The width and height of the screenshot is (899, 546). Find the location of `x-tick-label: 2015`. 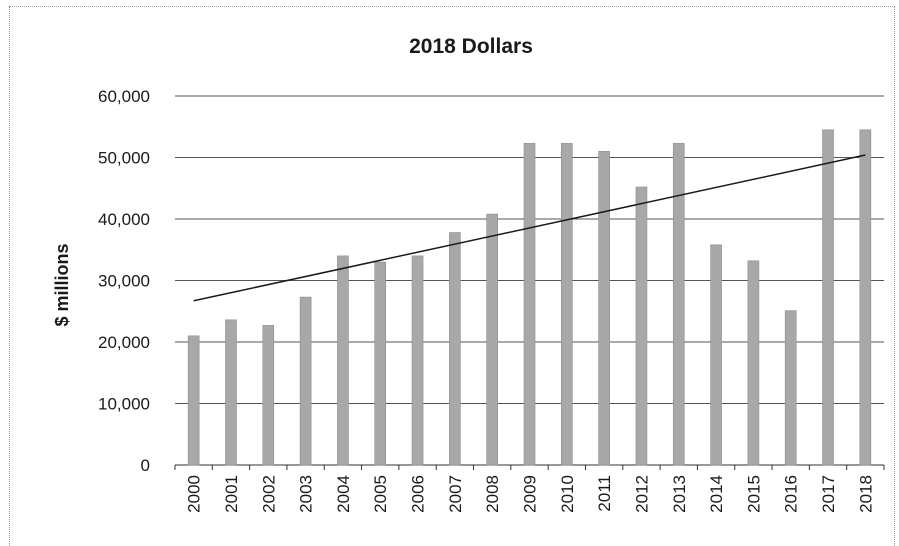

x-tick-label: 2015 is located at coordinates (753, 494).